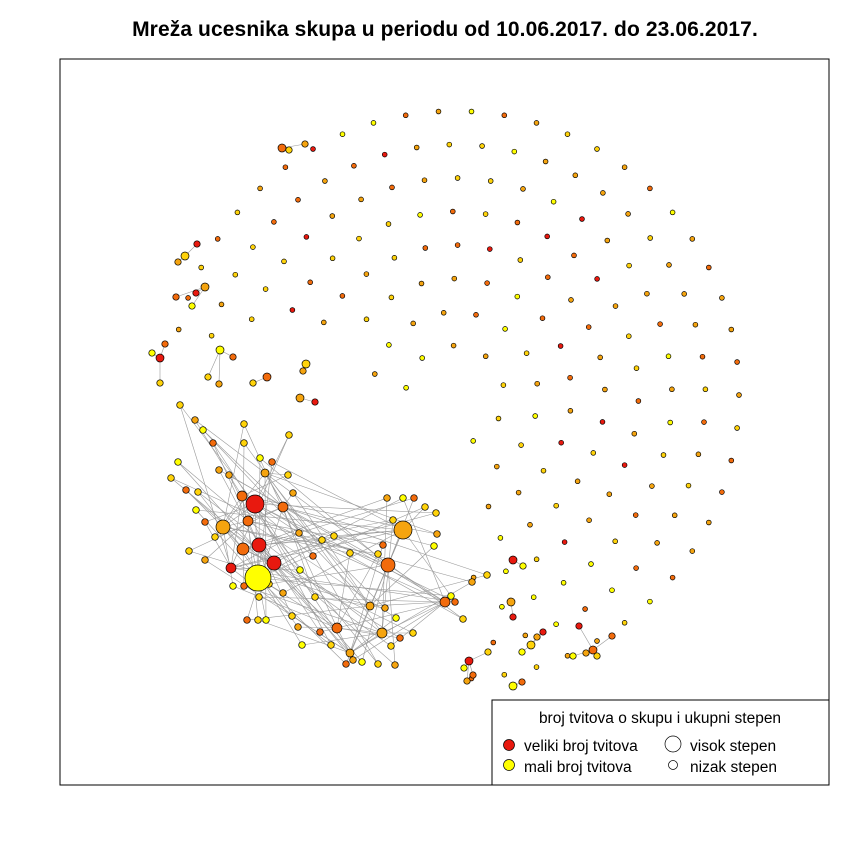  Describe the element at coordinates (733, 767) in the screenshot. I see `legend-label-low-degree: nizak stepen` at that location.